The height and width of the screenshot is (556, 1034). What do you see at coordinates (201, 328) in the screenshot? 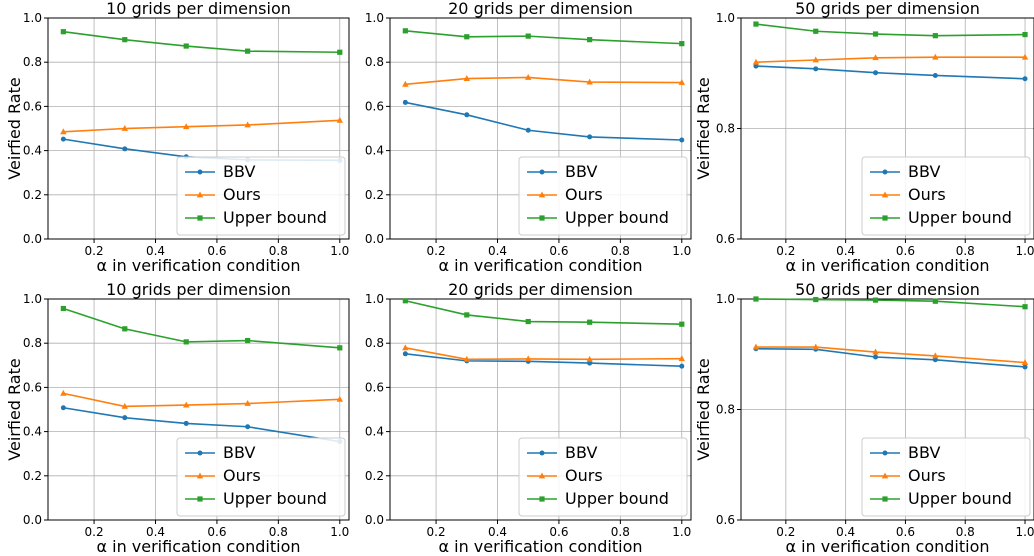
I see `series-upper-bound` at bounding box center [201, 328].